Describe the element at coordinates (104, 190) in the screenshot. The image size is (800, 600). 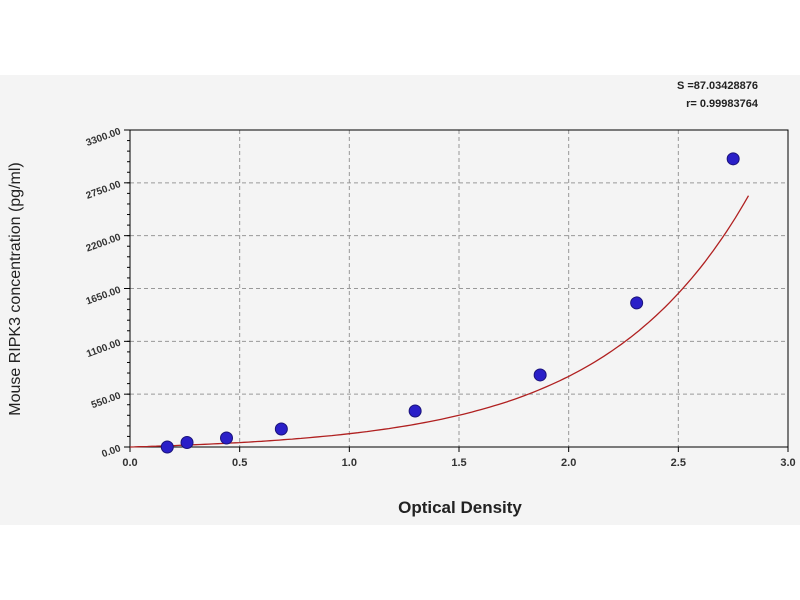
I see `y-tick-label: 2750.00` at that location.